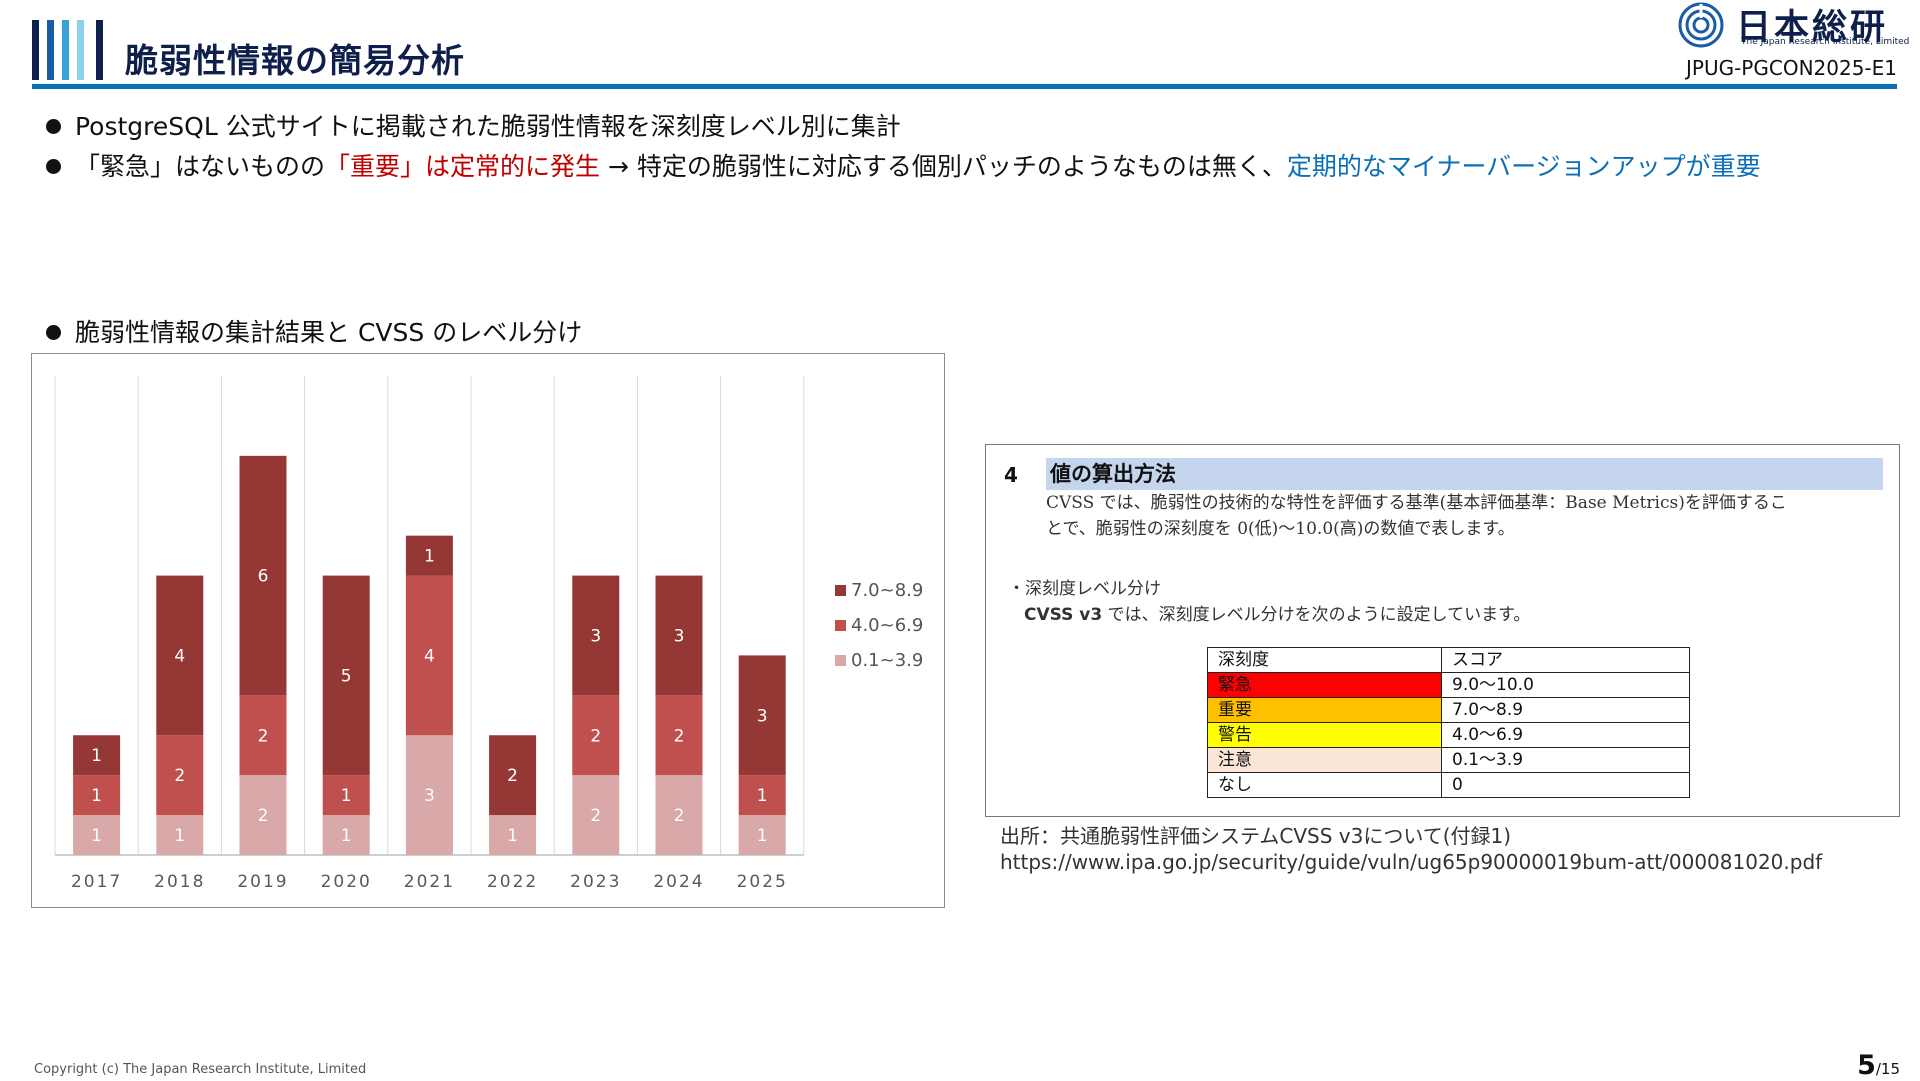 The width and height of the screenshot is (1920, 1081). Describe the element at coordinates (943, 166) in the screenshot. I see `bullet-2-text-b: → 特定の脆弱性に対応する個別パッチのようなものは無く、` at that location.